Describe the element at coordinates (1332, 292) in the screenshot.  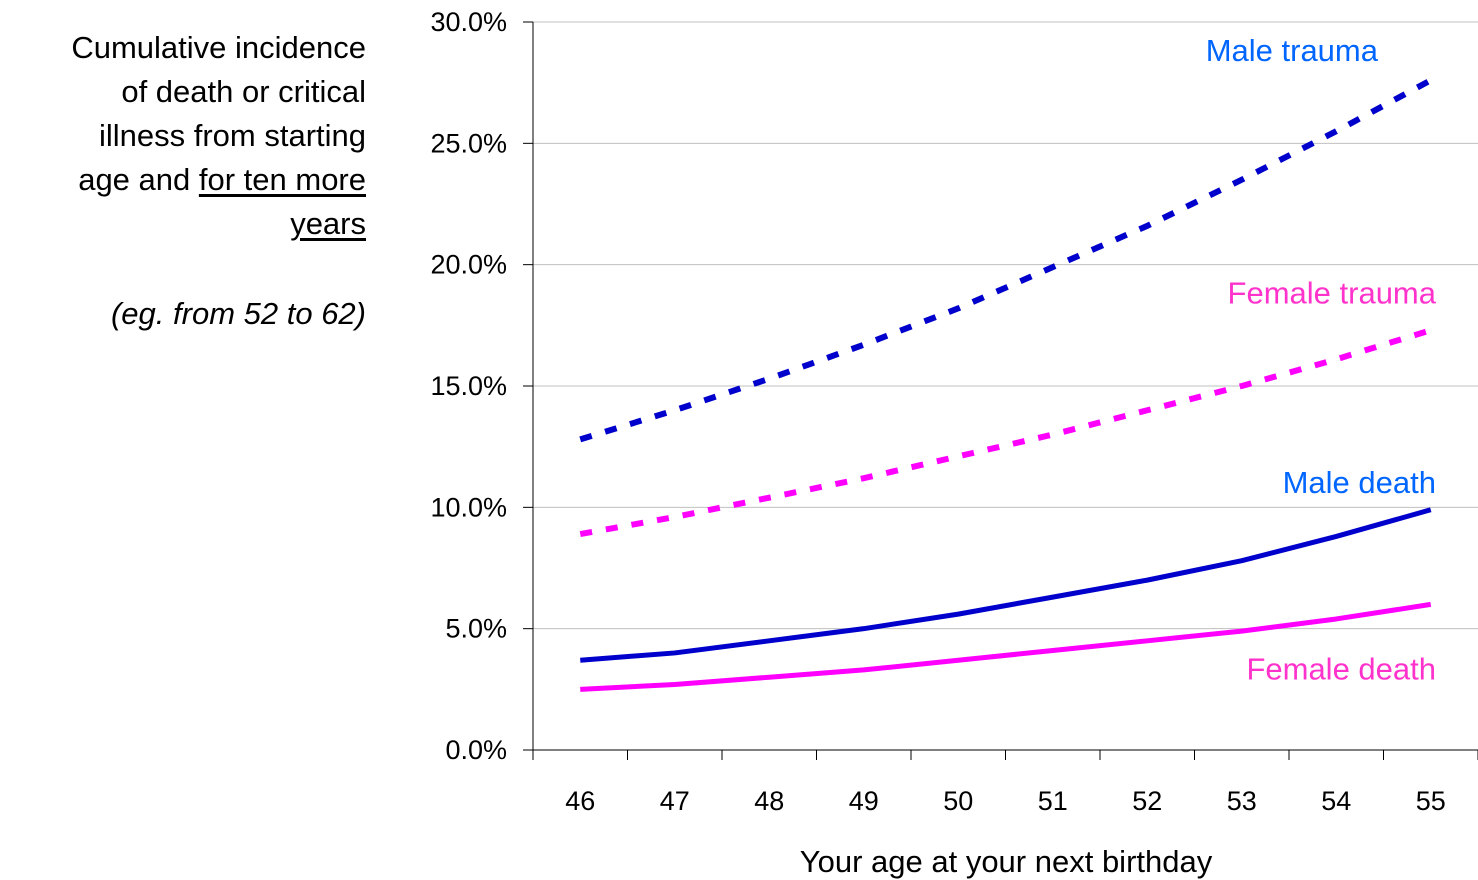
I see `series-label: Female trauma` at that location.